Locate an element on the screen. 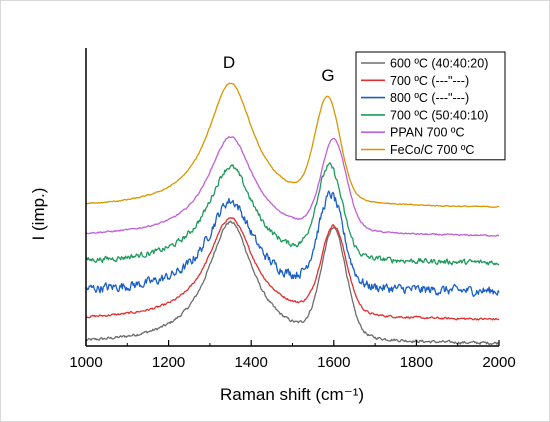  y-axis-label: I (imp.) is located at coordinates (38, 214).